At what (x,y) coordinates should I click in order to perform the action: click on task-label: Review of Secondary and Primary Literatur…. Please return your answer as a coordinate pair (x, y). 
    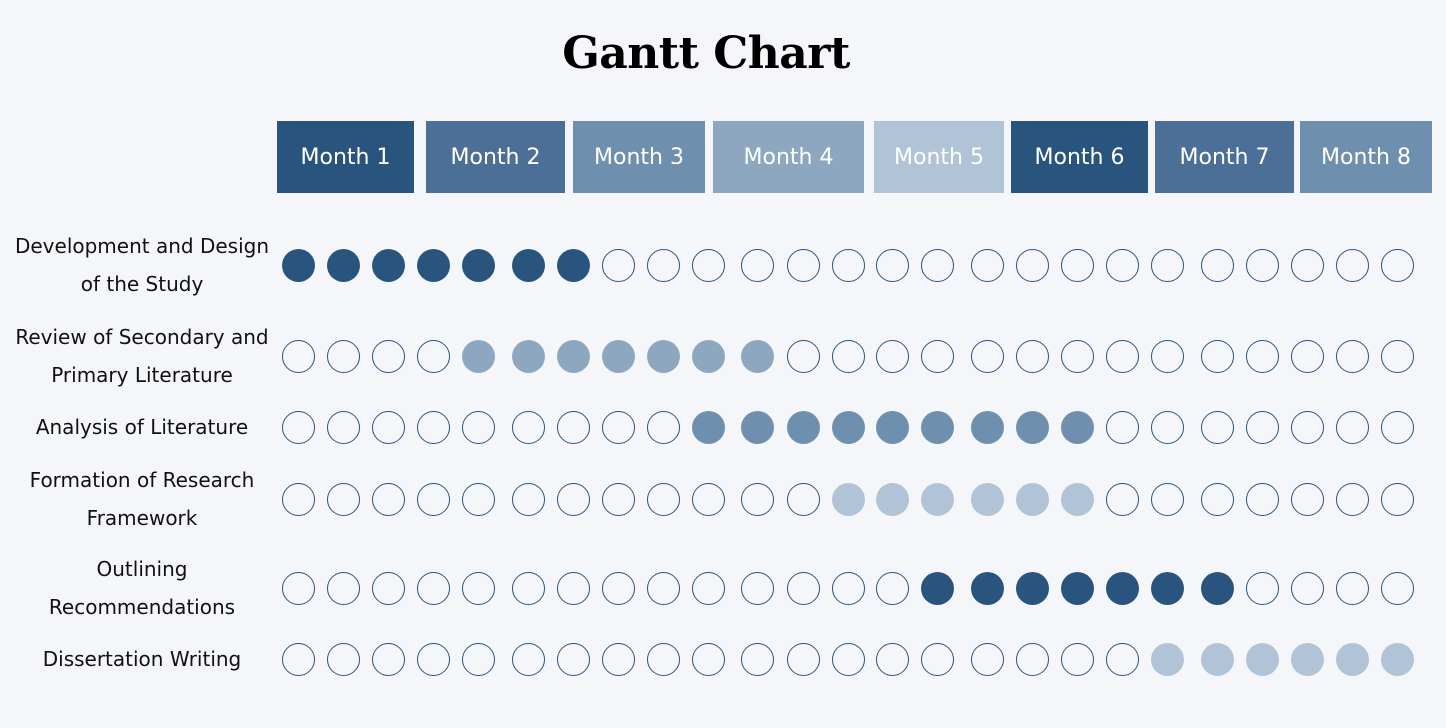
    Looking at the image, I should click on (142, 356).